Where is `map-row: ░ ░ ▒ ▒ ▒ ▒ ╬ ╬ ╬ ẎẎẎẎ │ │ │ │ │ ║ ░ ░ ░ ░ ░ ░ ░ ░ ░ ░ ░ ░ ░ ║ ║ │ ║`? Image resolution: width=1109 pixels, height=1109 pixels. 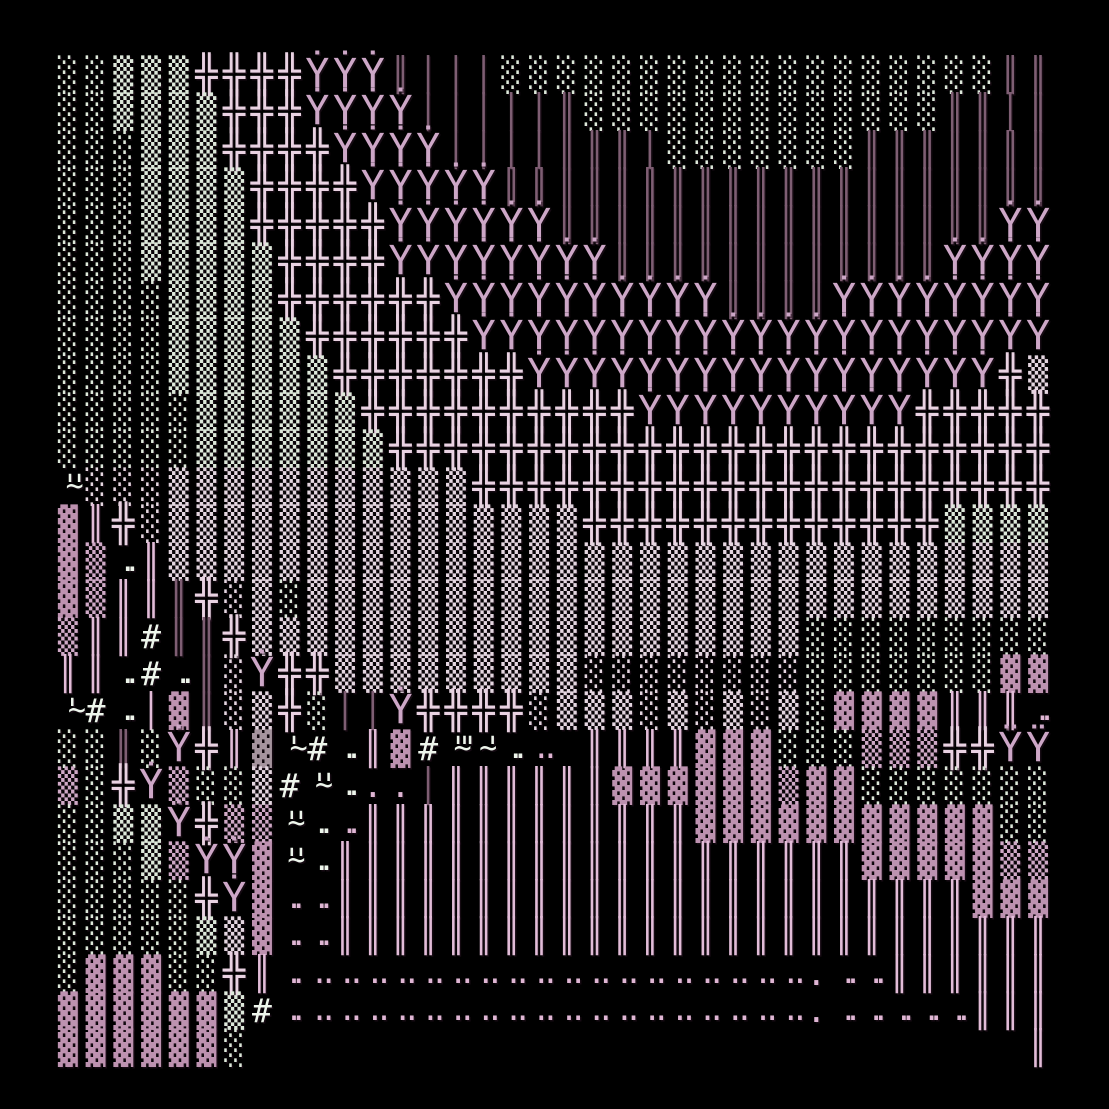
map-row: ░ ░ ▒ ▒ ▒ ▒ ╬ ╬ ╬ ẎẎẎẎ │ │ │ │ │ ║ ░ ░ ░ ░ ░ ░ ░ ░ ░ ░ ░ ░ ░ ║ ║ │ ║ is located at coordinates (554, 111).